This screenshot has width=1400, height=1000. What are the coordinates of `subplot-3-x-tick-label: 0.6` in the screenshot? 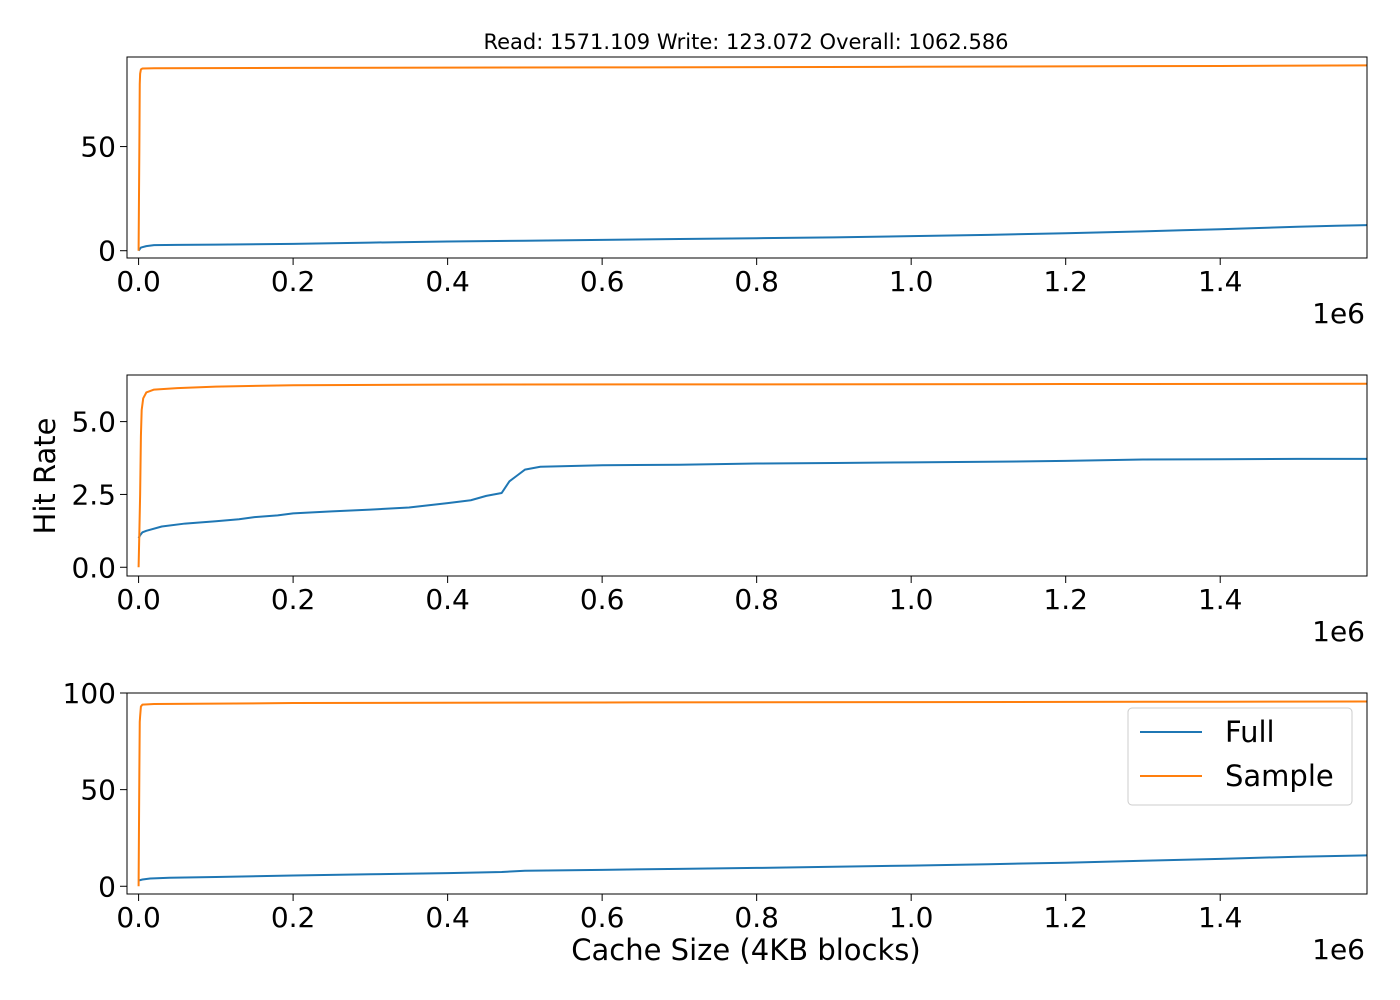 It's located at (602, 917).